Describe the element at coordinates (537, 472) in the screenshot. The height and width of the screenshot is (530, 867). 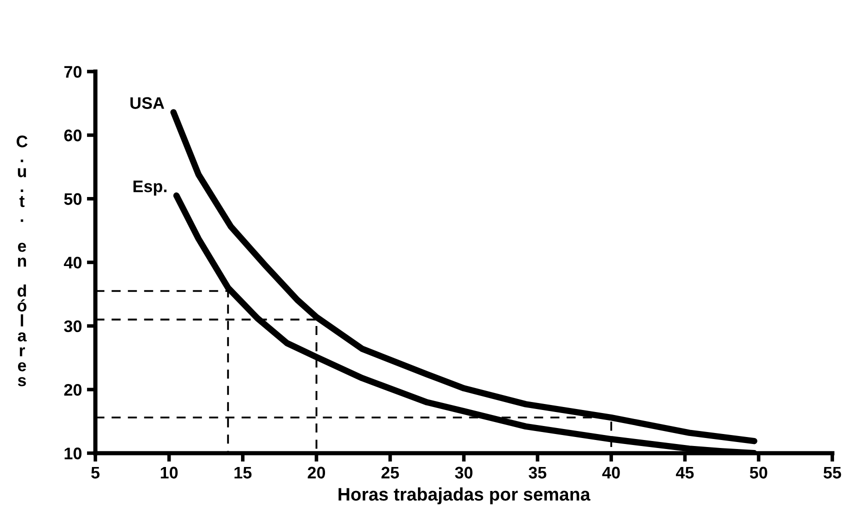
I see `x-tick-label: 35` at that location.